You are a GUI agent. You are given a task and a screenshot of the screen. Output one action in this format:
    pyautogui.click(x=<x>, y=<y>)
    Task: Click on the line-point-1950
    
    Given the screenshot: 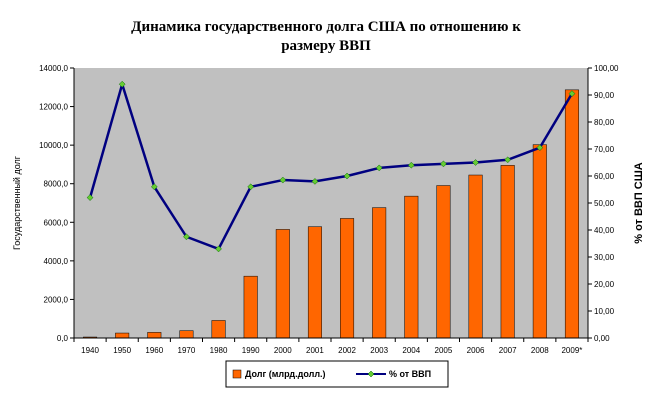 What is the action you would take?
    pyautogui.click(x=122, y=84)
    